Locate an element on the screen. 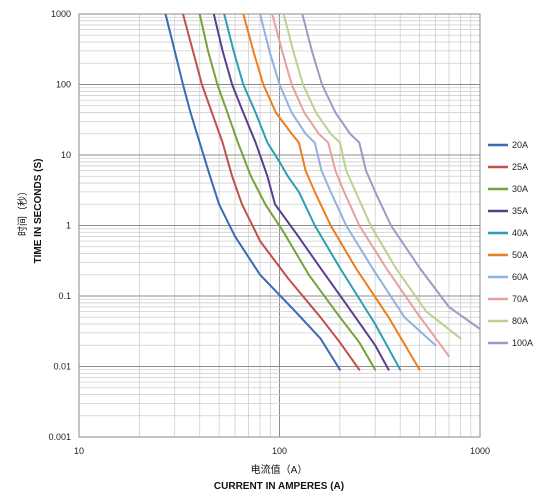 The height and width of the screenshot is (498, 554). legend-label: 80A is located at coordinates (520, 321).